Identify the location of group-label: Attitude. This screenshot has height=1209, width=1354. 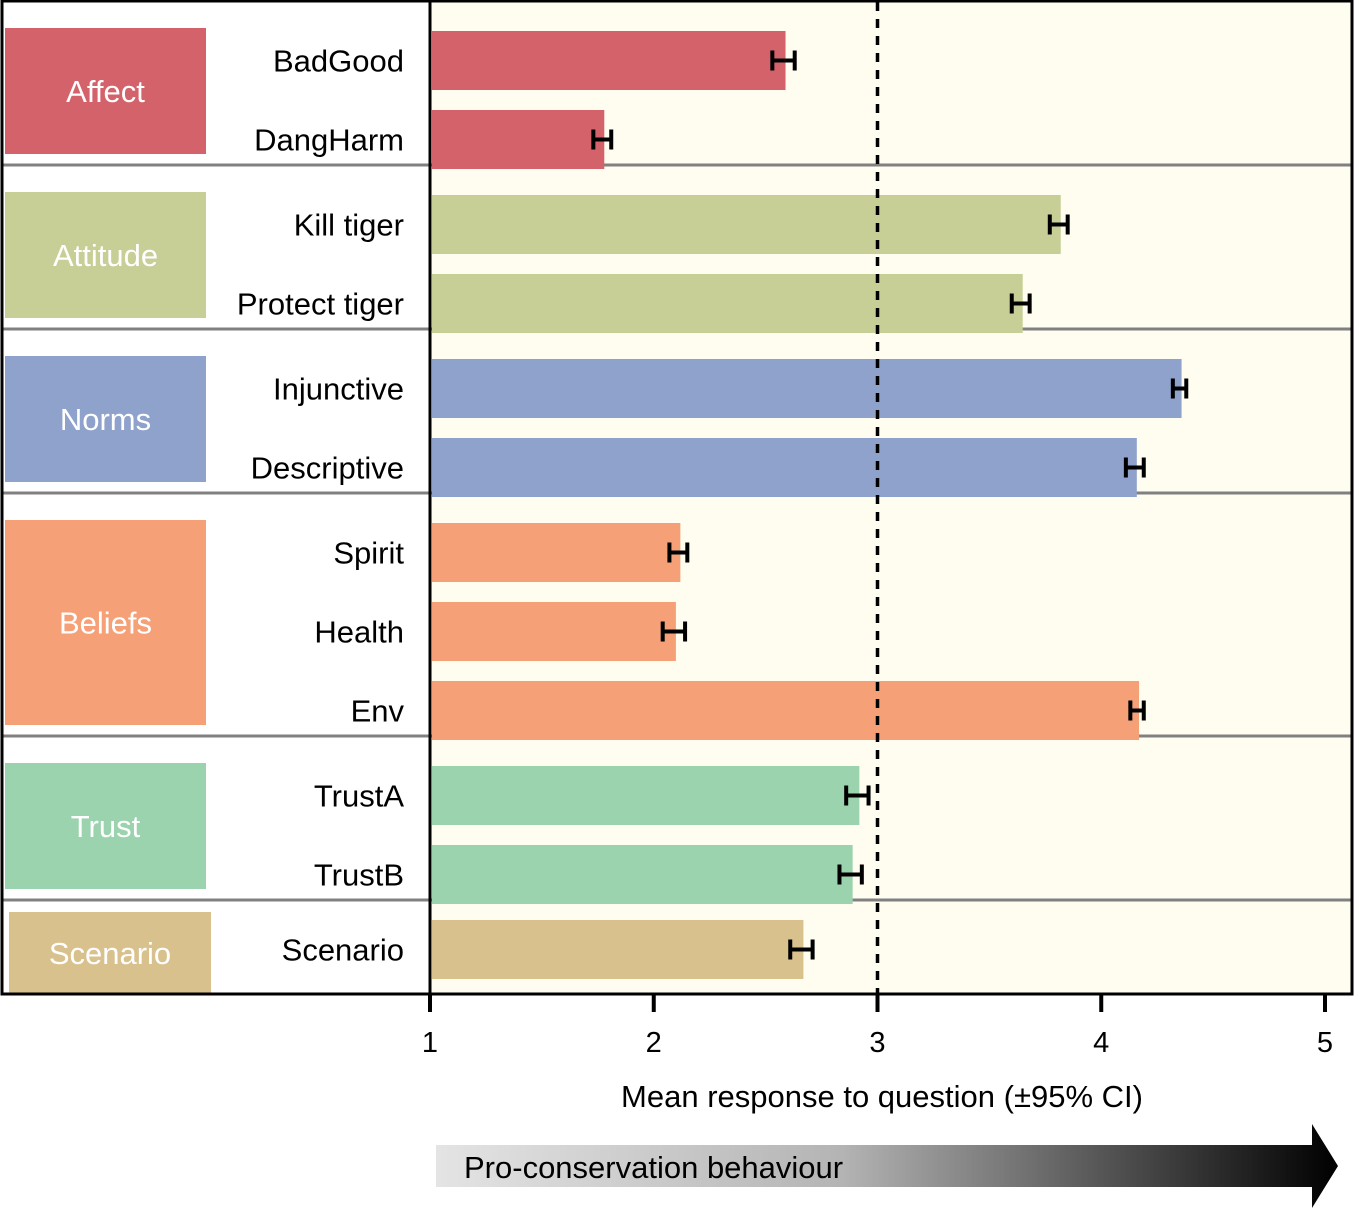
(105, 255).